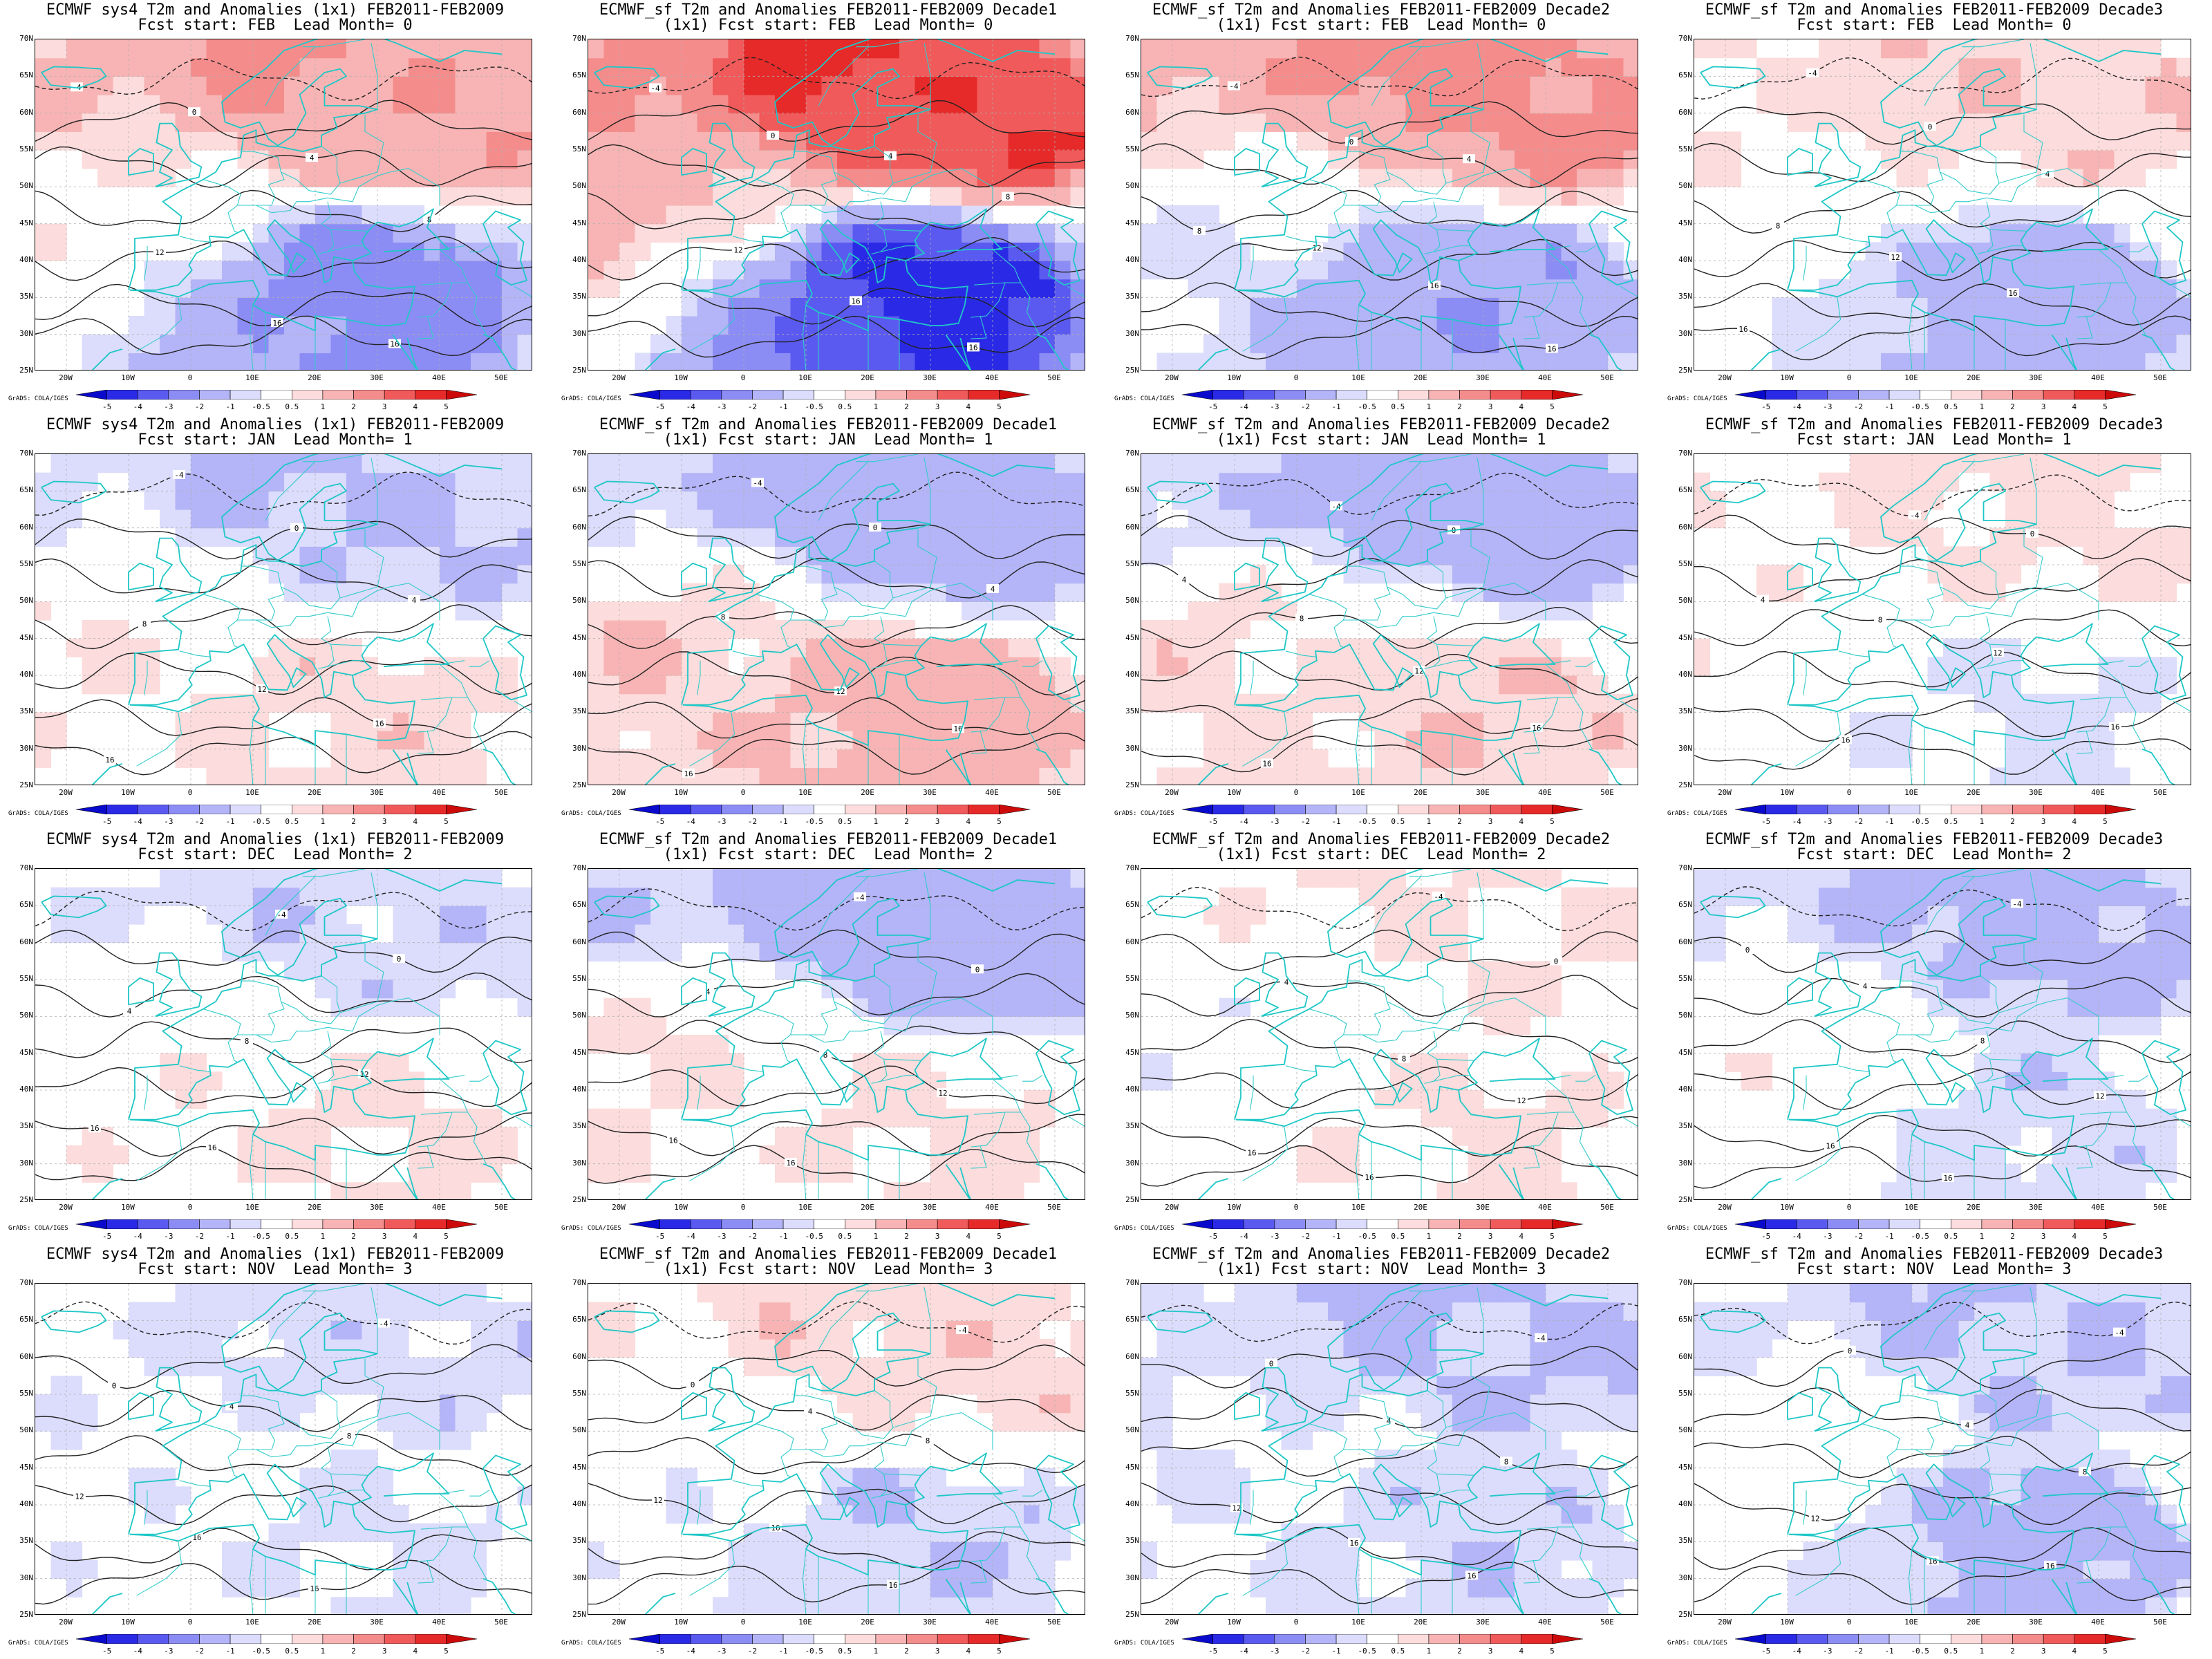  I want to click on colorbar-label: -3, so click(169, 406).